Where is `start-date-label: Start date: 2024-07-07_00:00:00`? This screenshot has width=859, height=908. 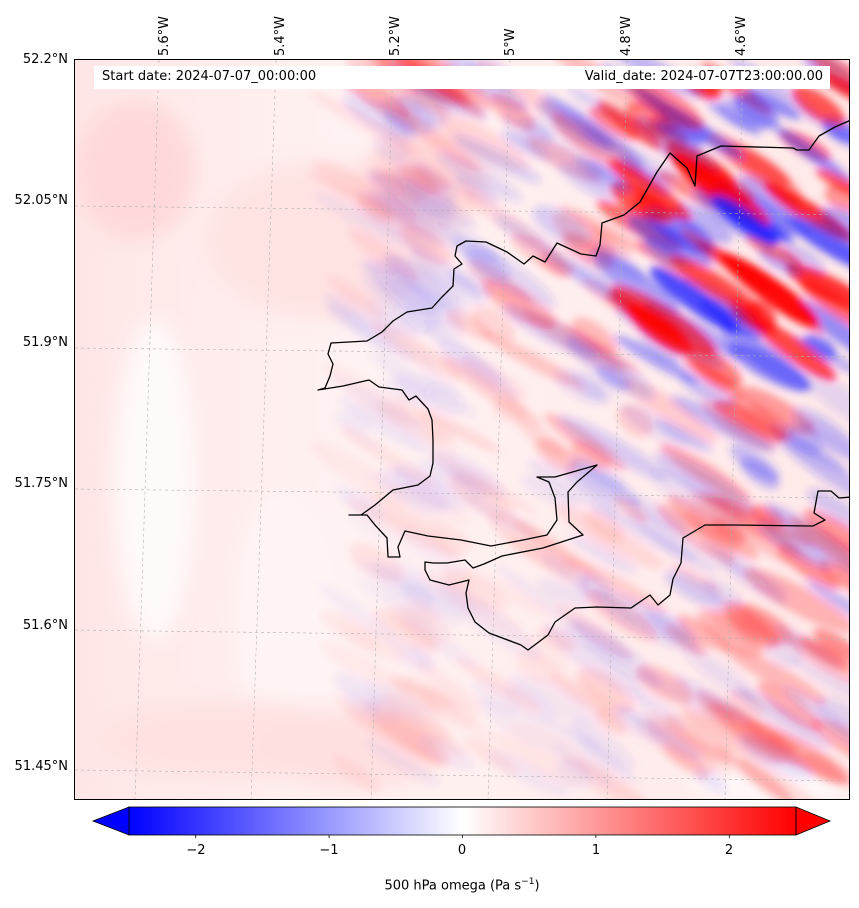 start-date-label: Start date: 2024-07-07_00:00:00 is located at coordinates (209, 76).